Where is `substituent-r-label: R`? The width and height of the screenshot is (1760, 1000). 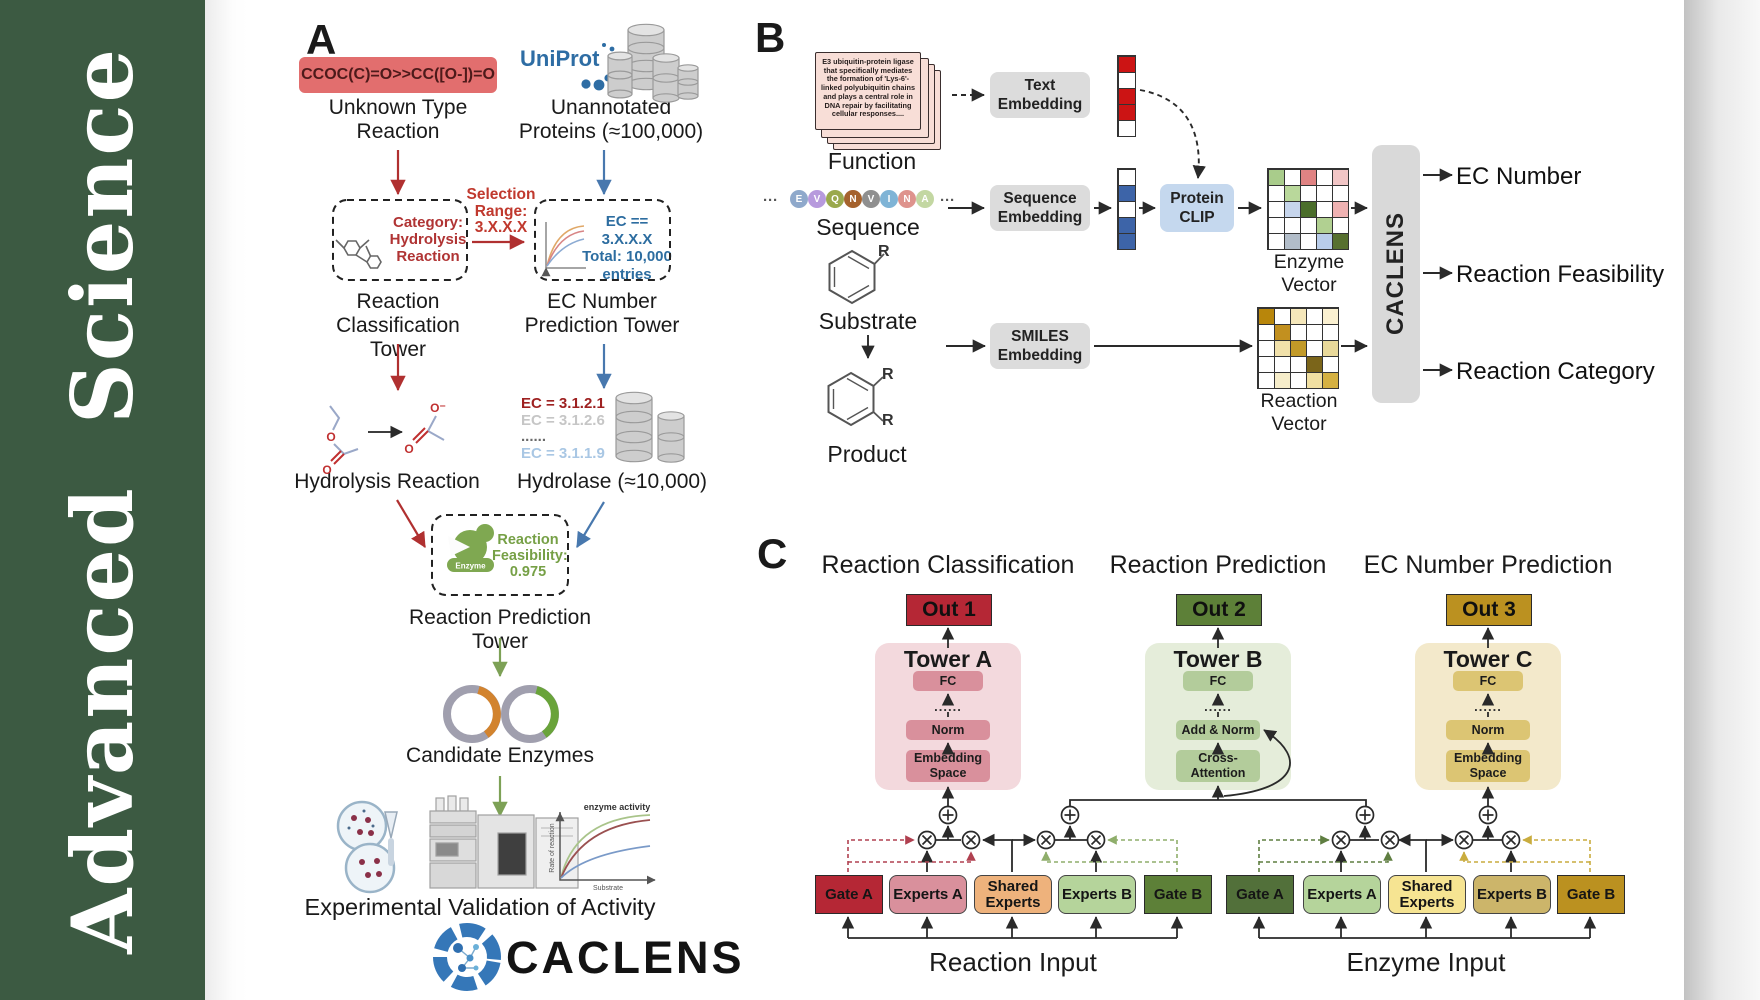 substituent-r-label: R is located at coordinates (888, 420).